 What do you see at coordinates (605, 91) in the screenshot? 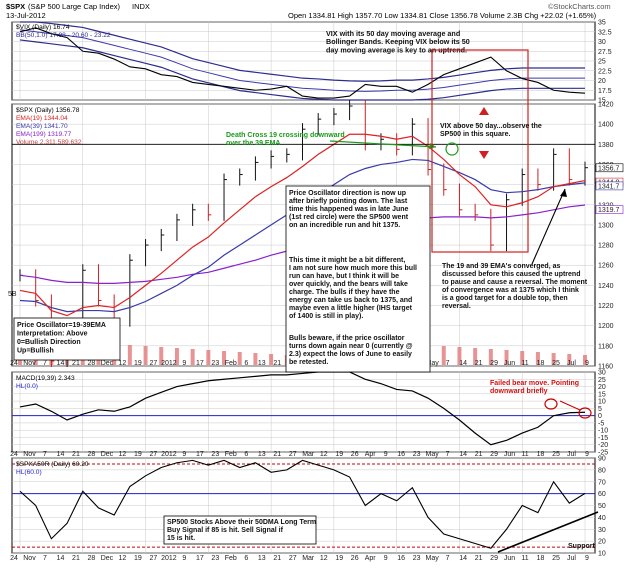
I see `y-tick-label: 17.5` at bounding box center [605, 91].